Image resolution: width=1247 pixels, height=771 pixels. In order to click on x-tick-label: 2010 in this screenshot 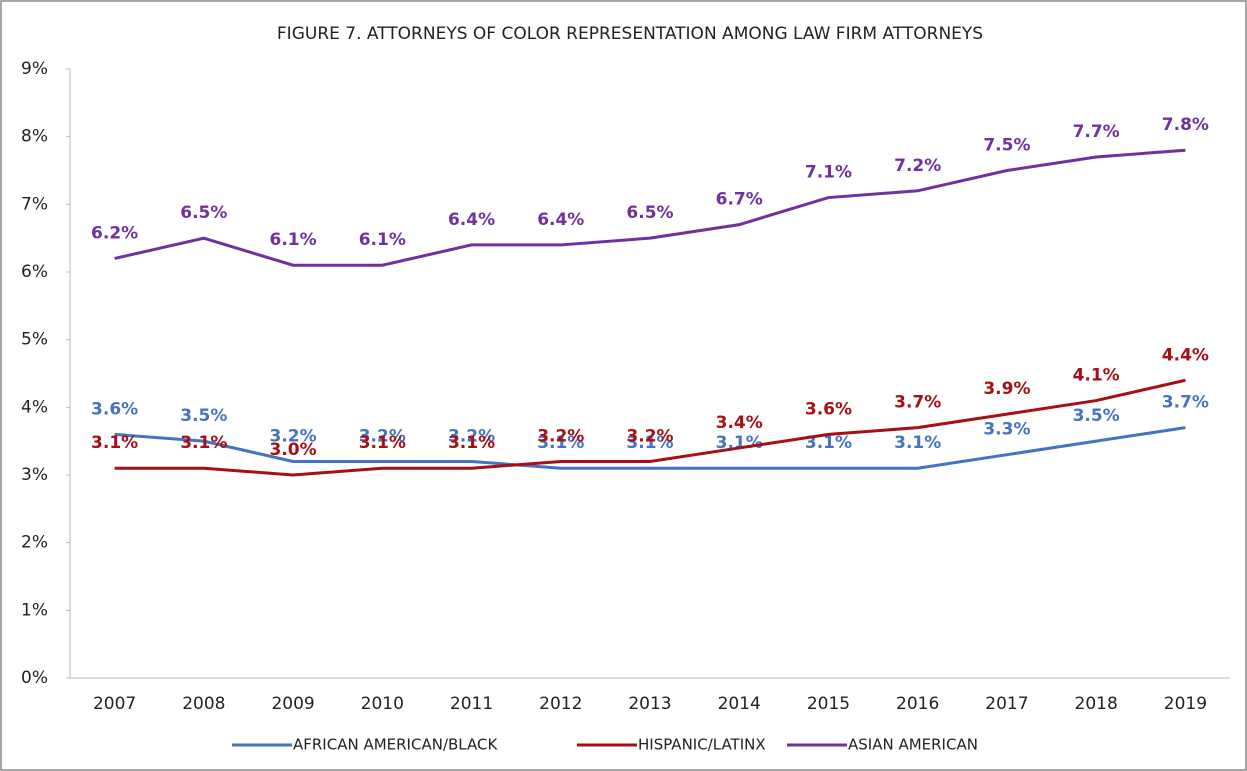, I will do `click(382, 704)`.